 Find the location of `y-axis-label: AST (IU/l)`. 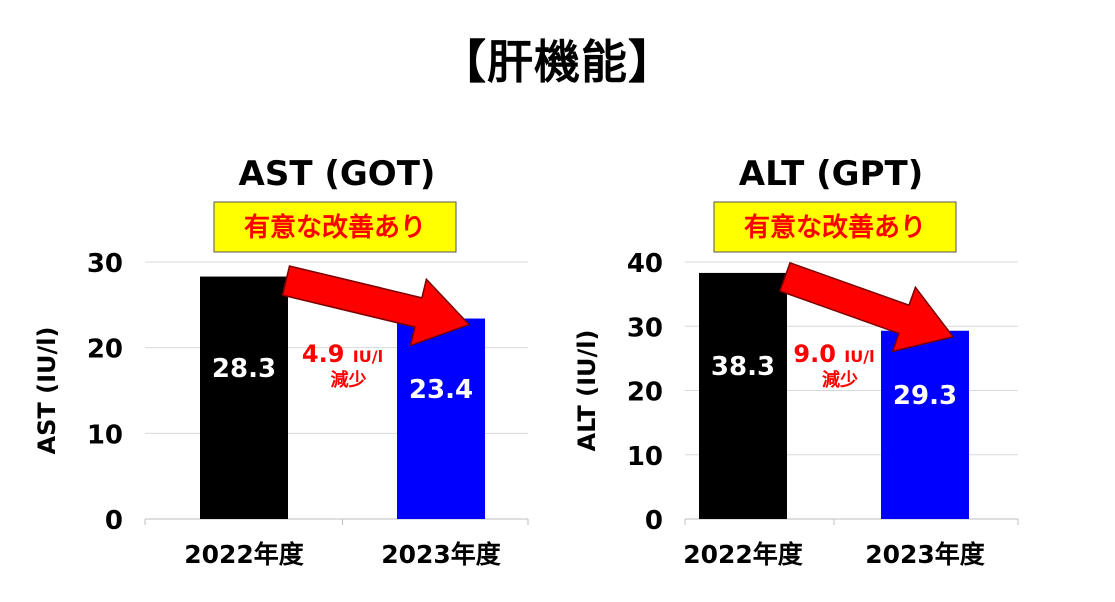

y-axis-label: AST (IU/l) is located at coordinates (47, 391).